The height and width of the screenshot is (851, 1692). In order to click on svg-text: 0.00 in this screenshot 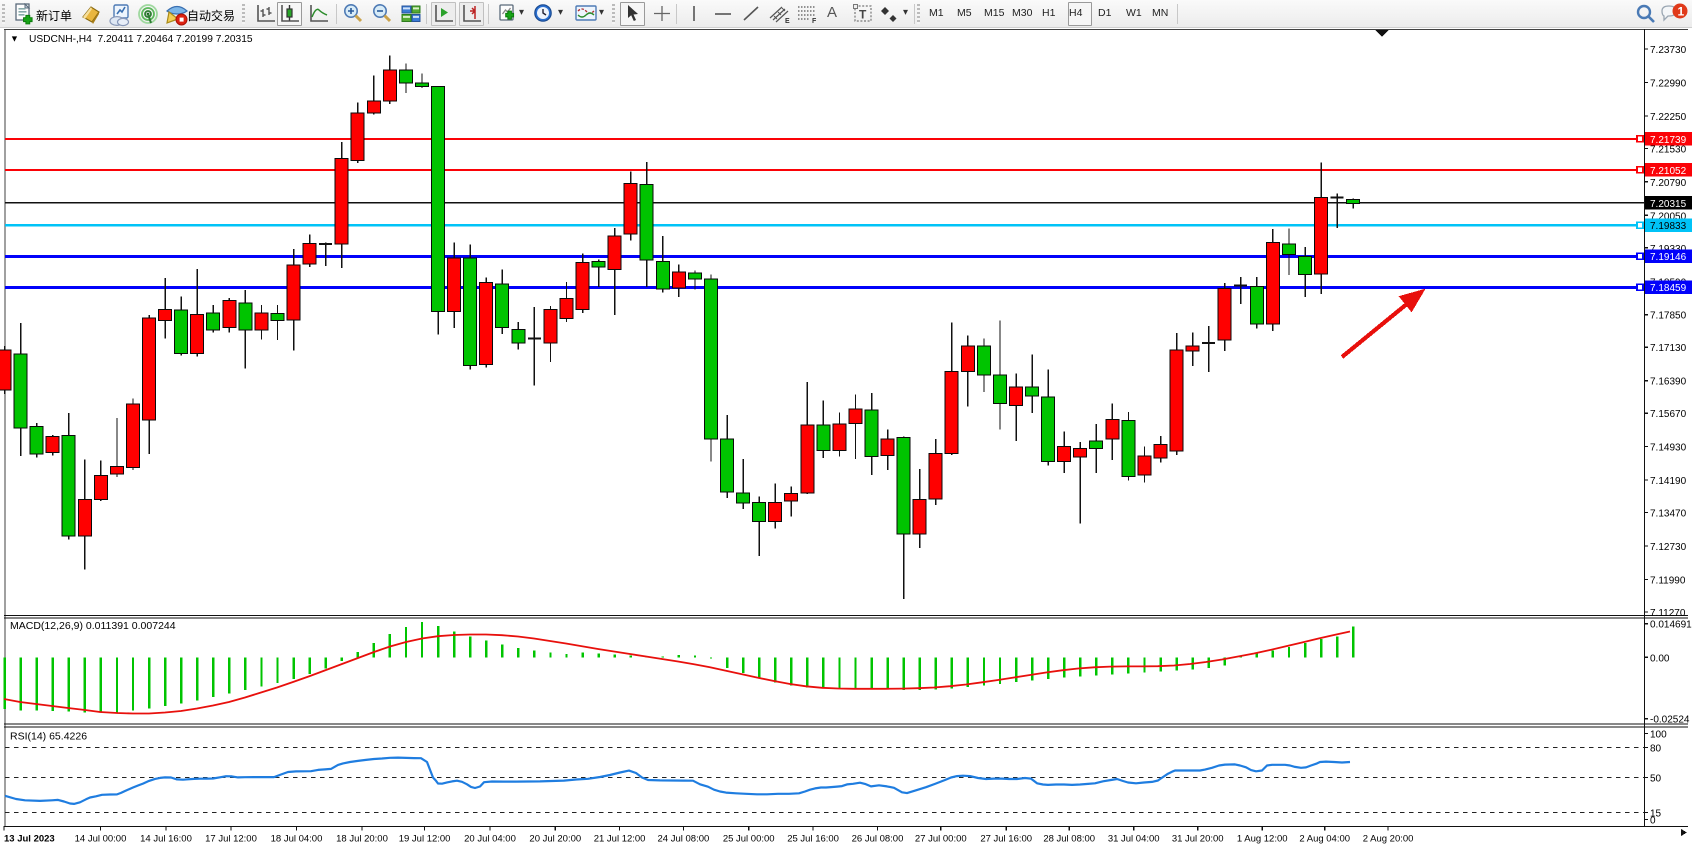, I will do `click(1660, 658)`.